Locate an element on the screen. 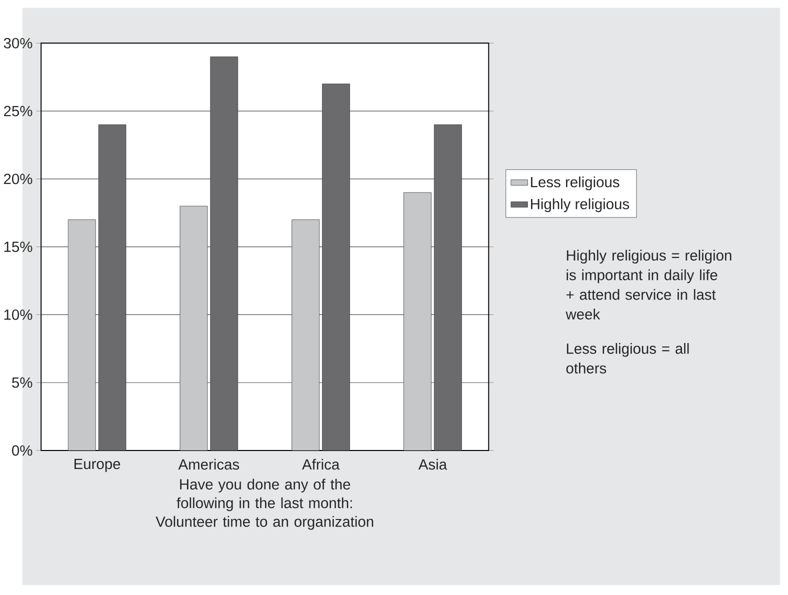  y-tick-label: 0% is located at coordinates (22, 450).